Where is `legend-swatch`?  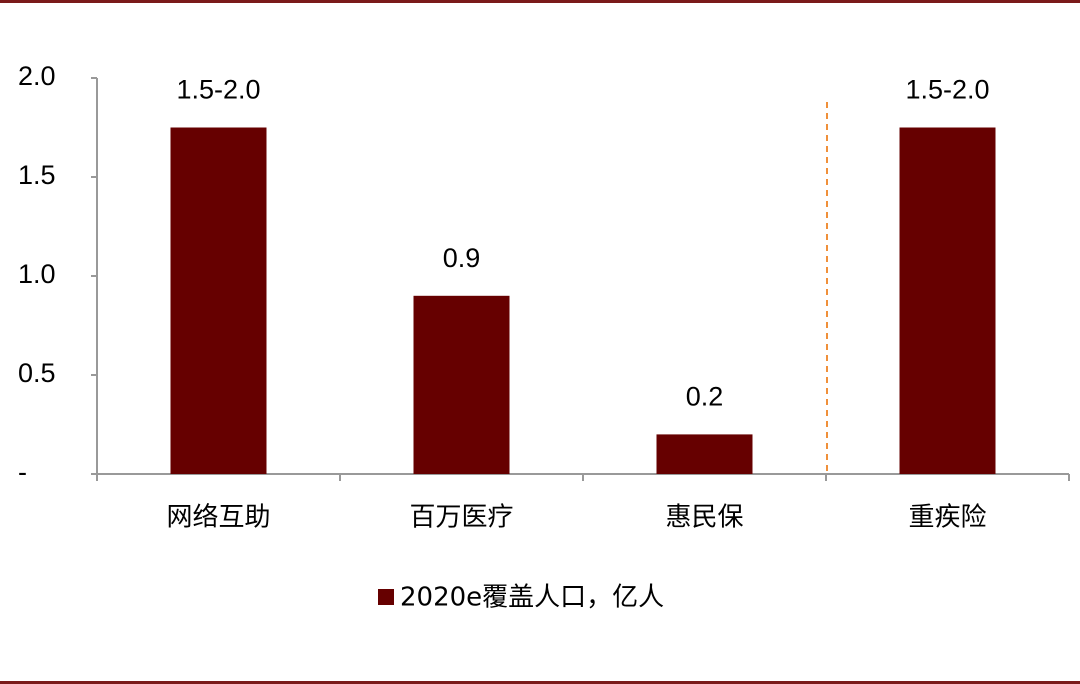
legend-swatch is located at coordinates (386, 597).